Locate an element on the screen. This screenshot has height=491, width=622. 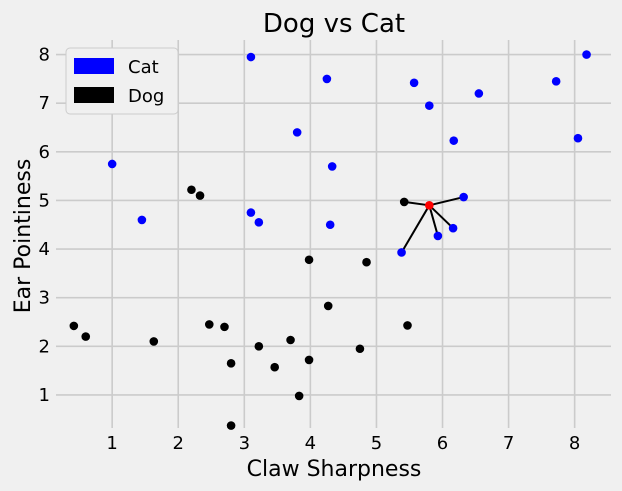
y-tick-label: 1 is located at coordinates (44, 395).